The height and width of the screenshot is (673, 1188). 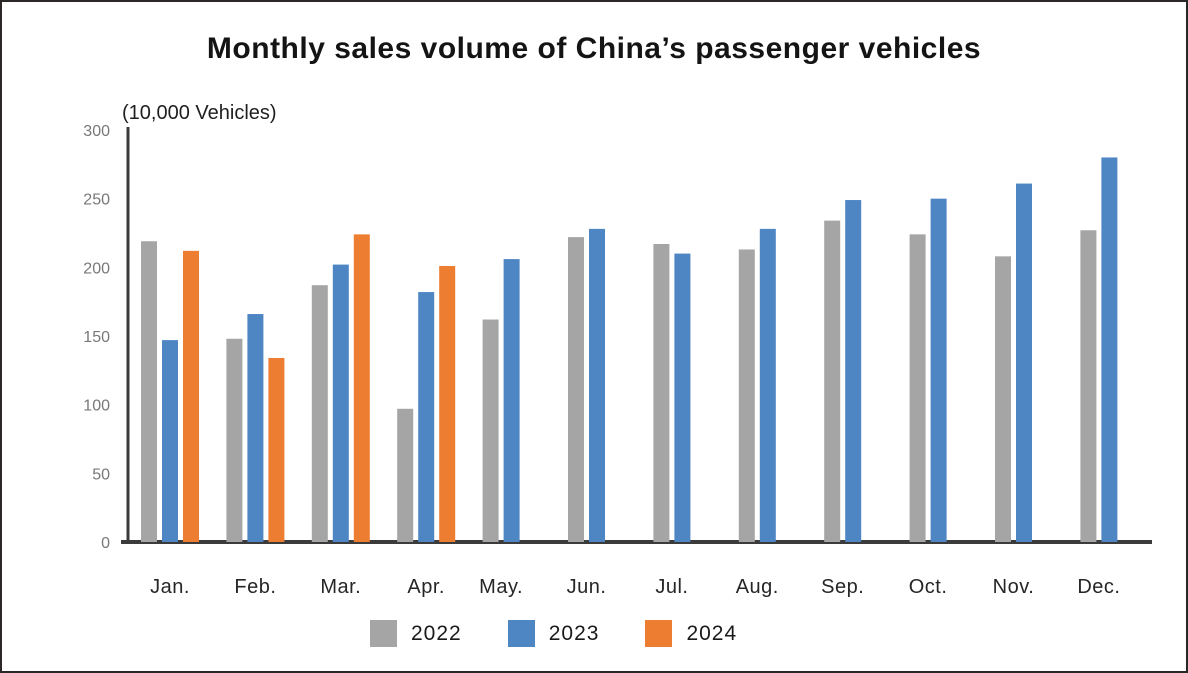 I want to click on x-tick-label-apr: Apr., so click(x=426, y=587).